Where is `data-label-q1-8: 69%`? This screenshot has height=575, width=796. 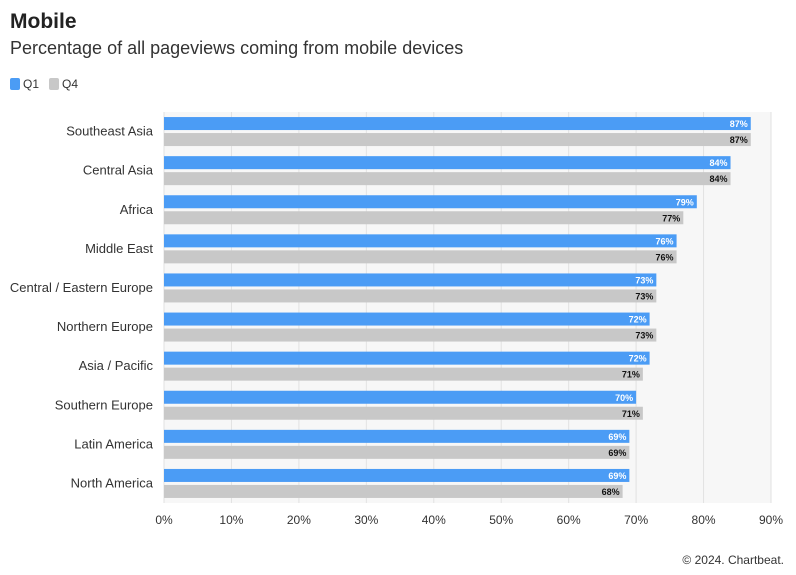
data-label-q1-8: 69% is located at coordinates (617, 437).